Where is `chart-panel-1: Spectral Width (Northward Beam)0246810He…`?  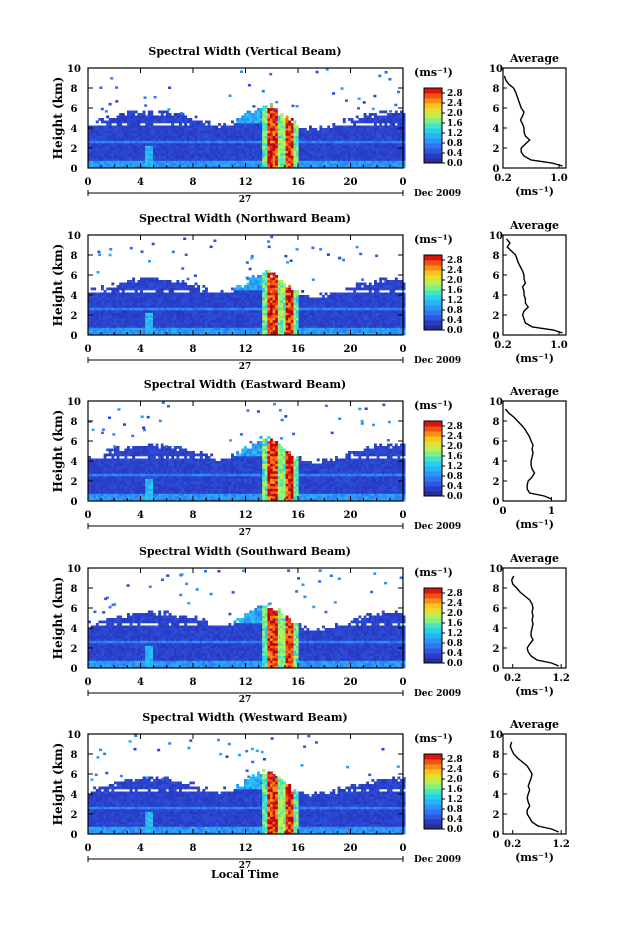
chart-panel-1: Spectral Width (Northward Beam)0246810He… is located at coordinates (309, 292).